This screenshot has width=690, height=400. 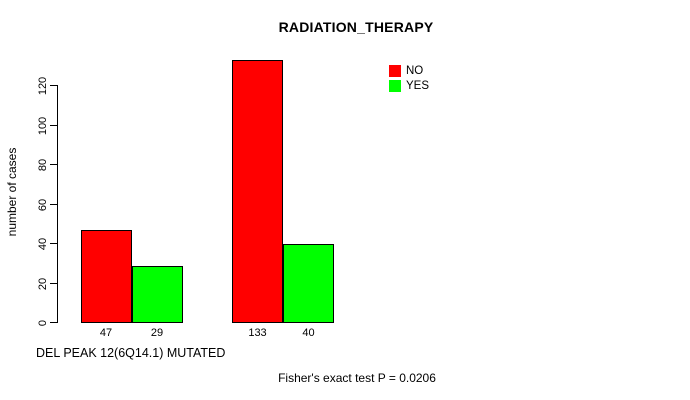 What do you see at coordinates (43, 125) in the screenshot?
I see `y-tick-label-100: 100` at bounding box center [43, 125].